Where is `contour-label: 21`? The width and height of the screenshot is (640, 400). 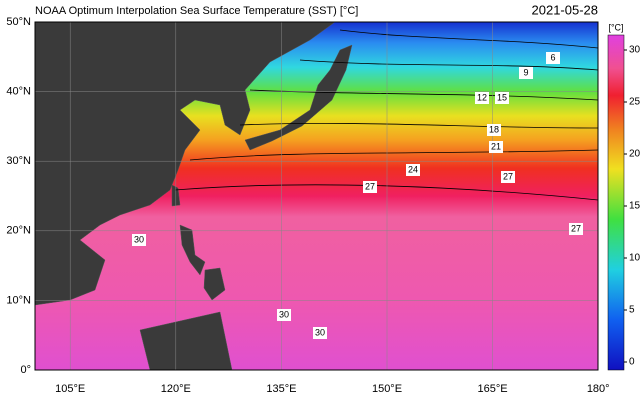 contour-label: 21 is located at coordinates (496, 146).